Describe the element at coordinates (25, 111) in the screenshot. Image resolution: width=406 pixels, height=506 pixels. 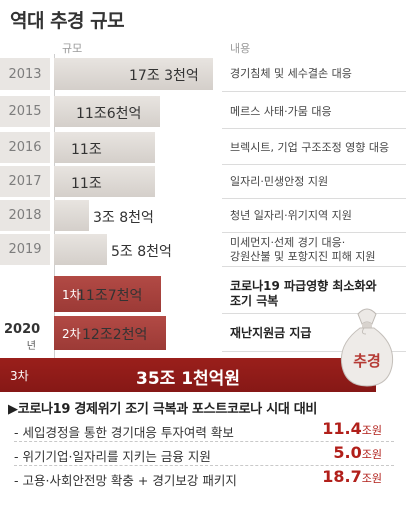
I see `year-label-2015: 2015` at that location.